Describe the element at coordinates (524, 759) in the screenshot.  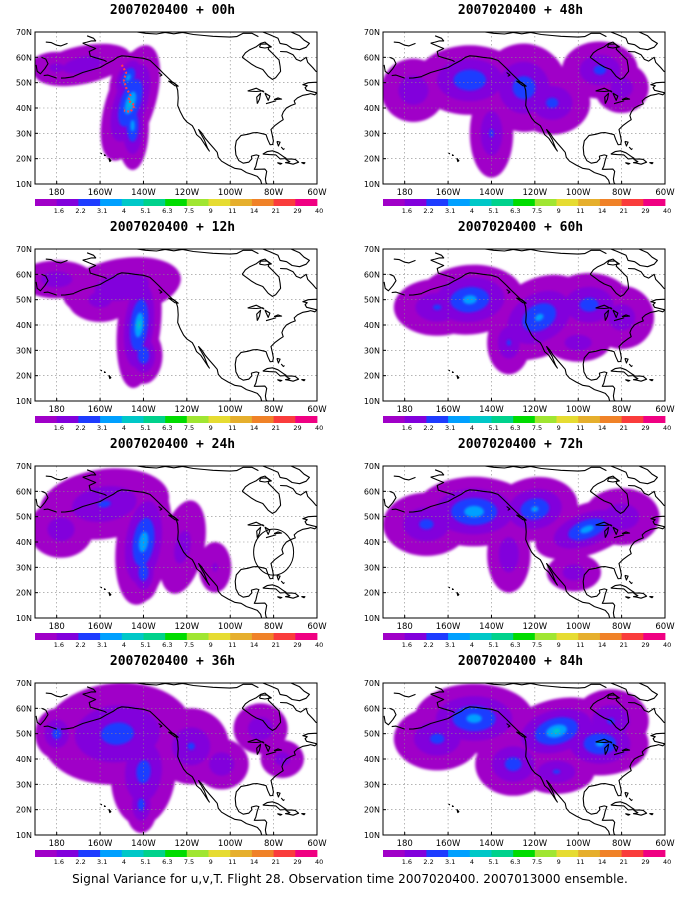
I see `coastlines` at that location.